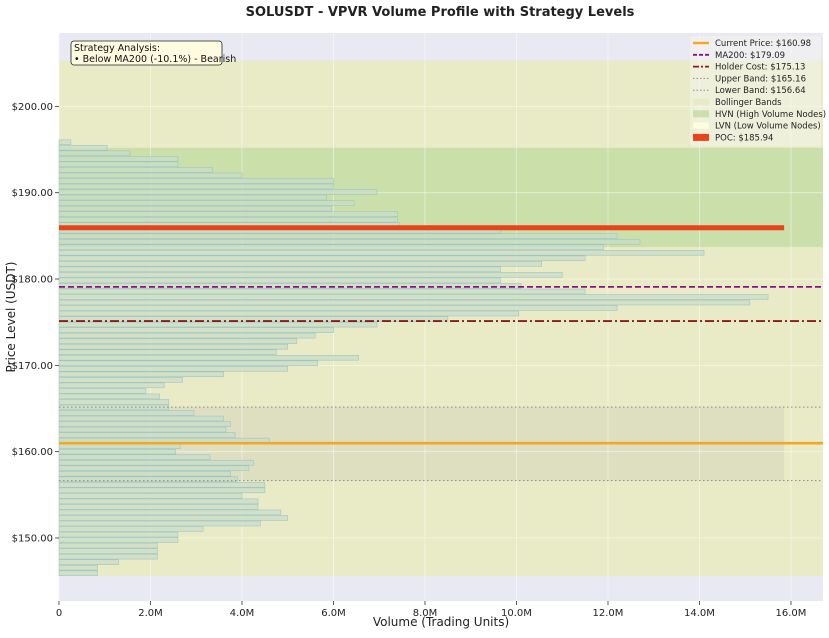 This screenshot has width=829, height=638. I want to click on y-axis-label: Price Level (USDT), so click(11, 317).